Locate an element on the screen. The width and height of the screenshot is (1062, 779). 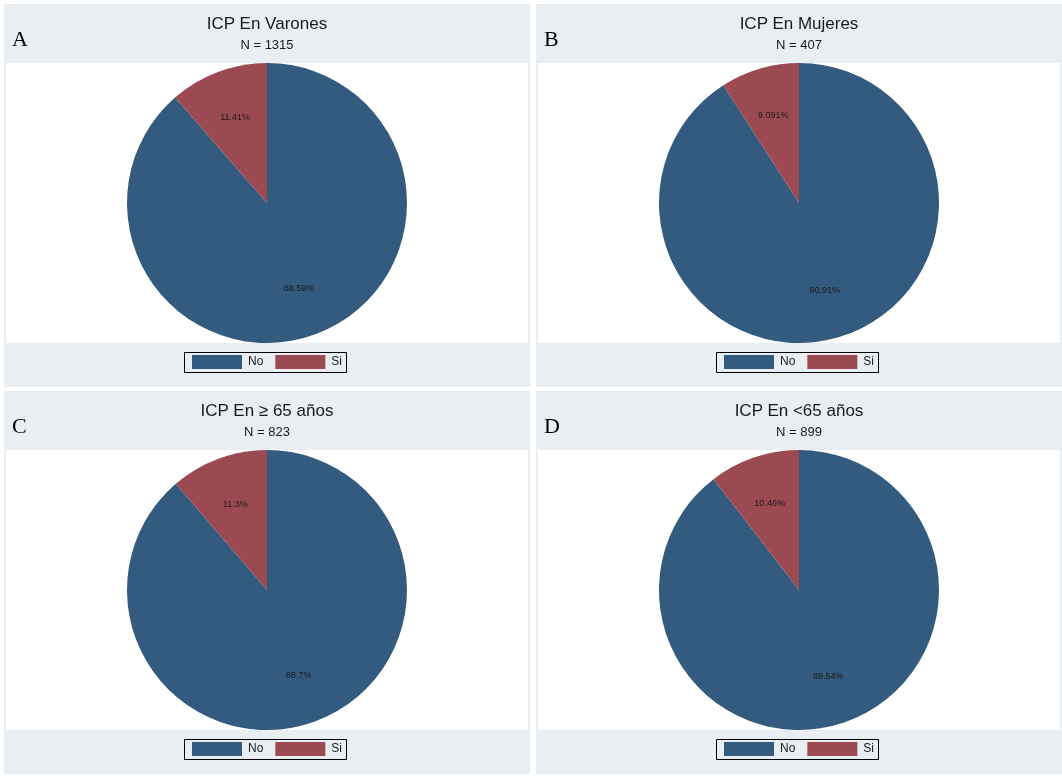
chart-title: ICP En Mujeres is located at coordinates (799, 23).